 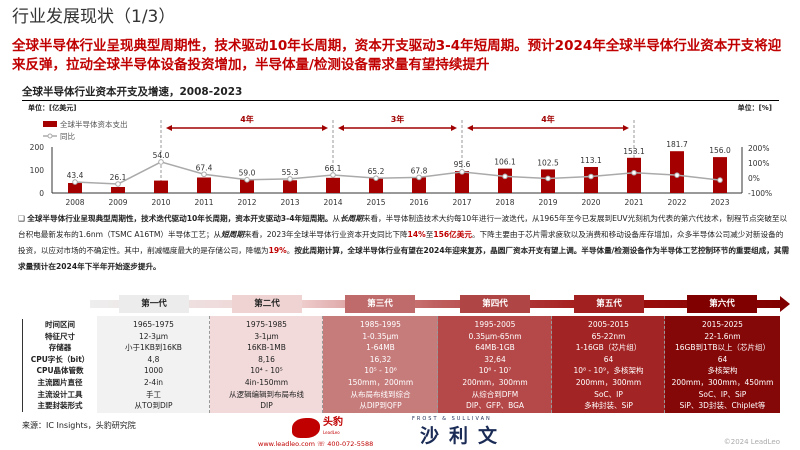 I want to click on table-cell: 多种封装、SiP, so click(x=608, y=406).